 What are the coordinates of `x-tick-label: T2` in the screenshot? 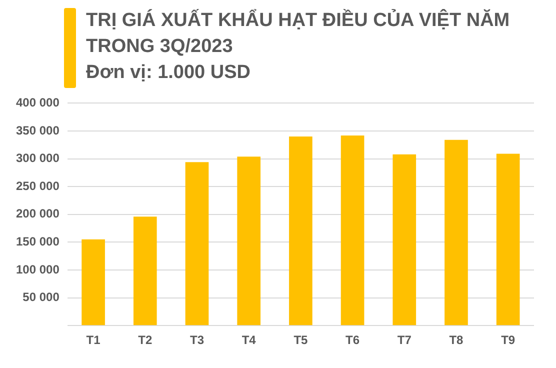 It's located at (145, 340).